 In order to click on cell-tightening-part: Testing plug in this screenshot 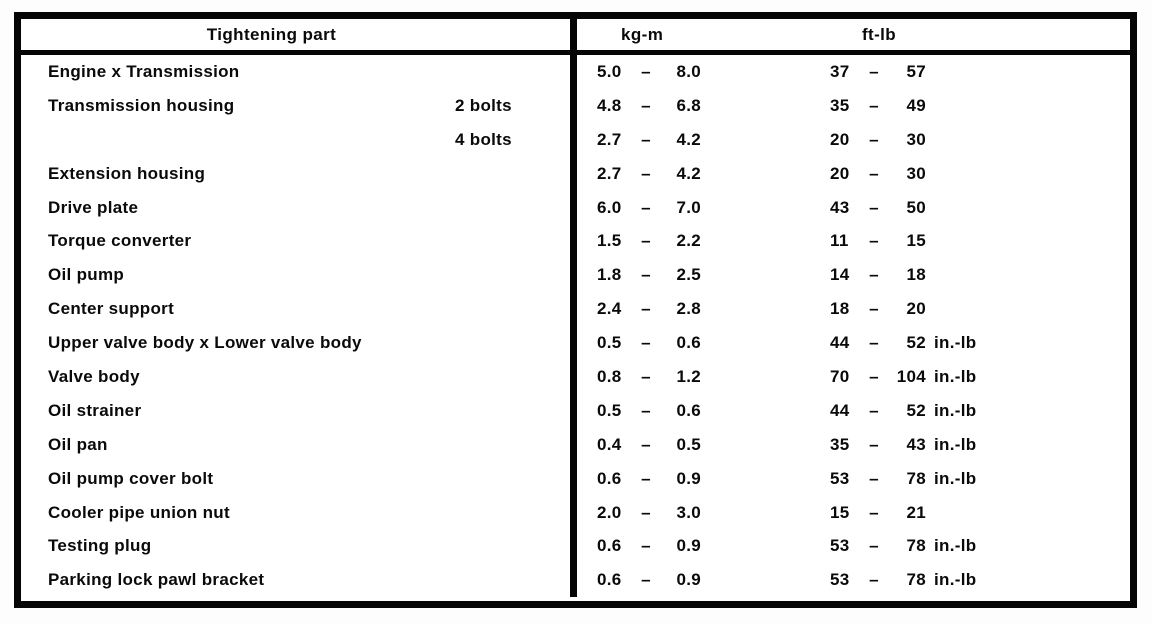, I will do `click(295, 546)`.